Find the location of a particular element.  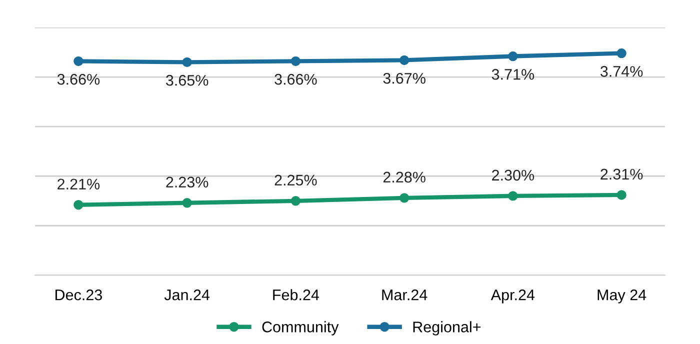

data-label: 2.30% is located at coordinates (513, 175).